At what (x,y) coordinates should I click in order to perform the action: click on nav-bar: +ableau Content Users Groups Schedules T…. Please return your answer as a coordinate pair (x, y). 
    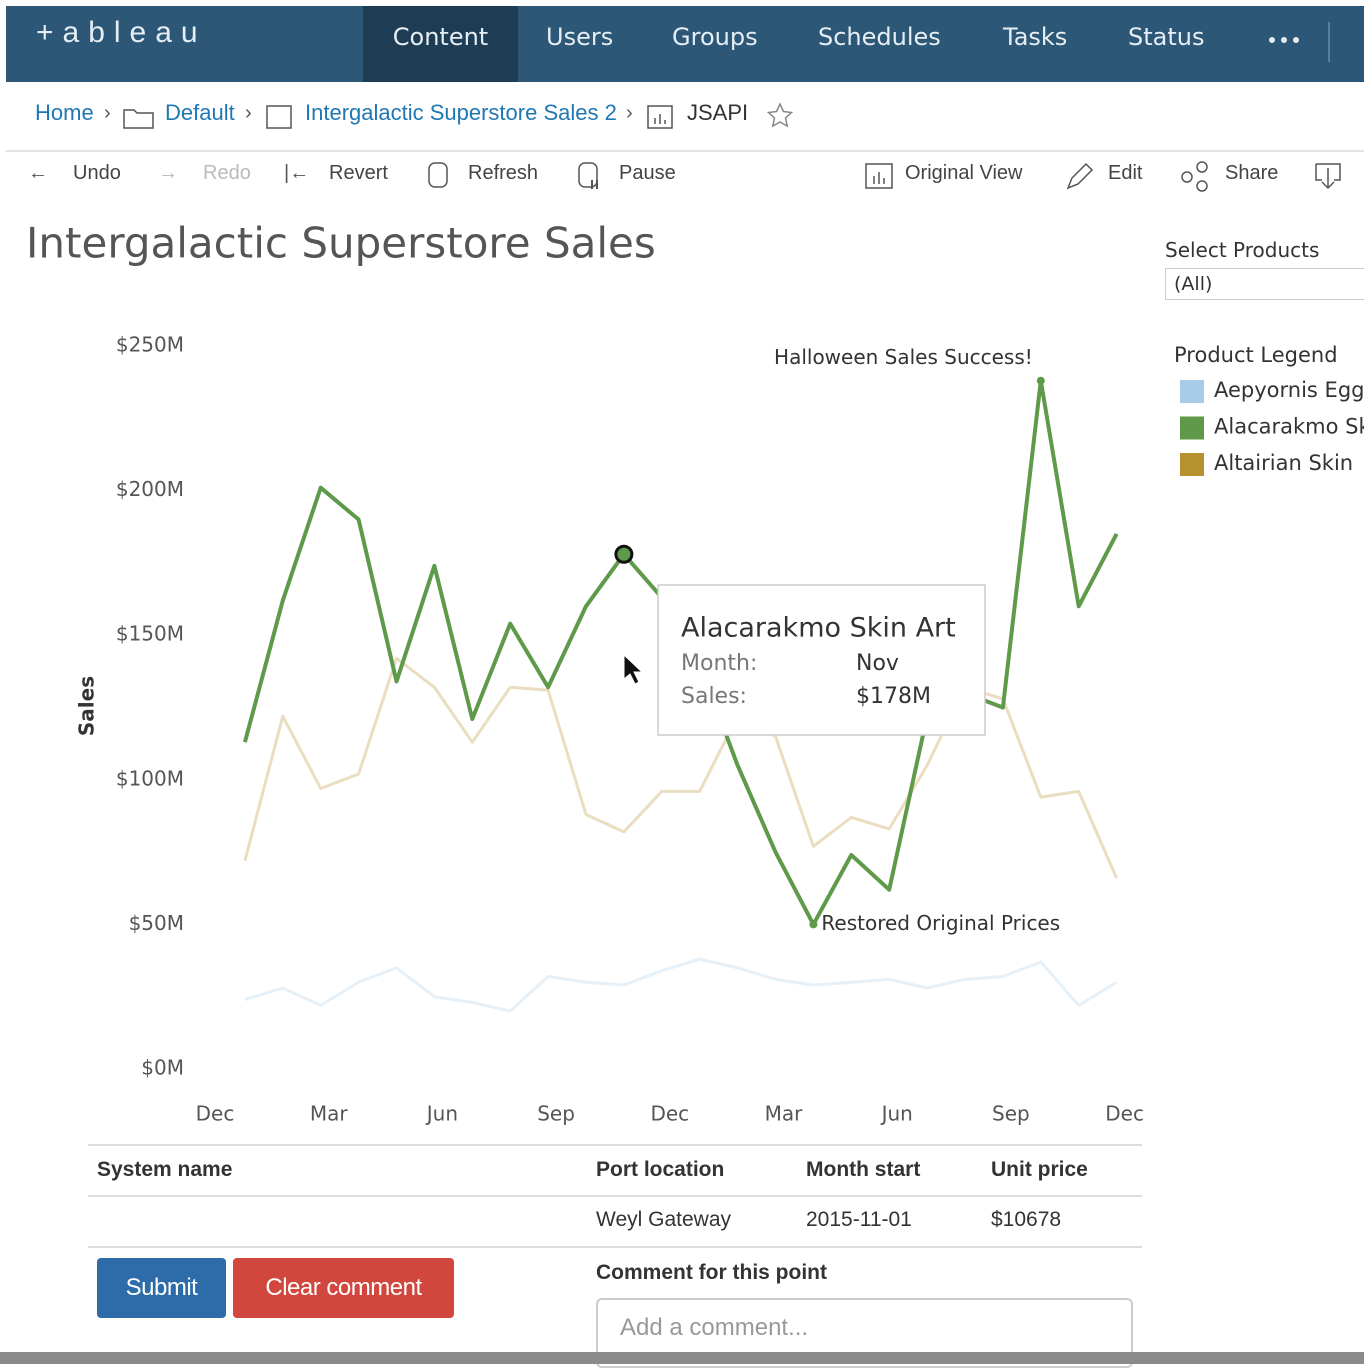
    Looking at the image, I should click on (685, 44).